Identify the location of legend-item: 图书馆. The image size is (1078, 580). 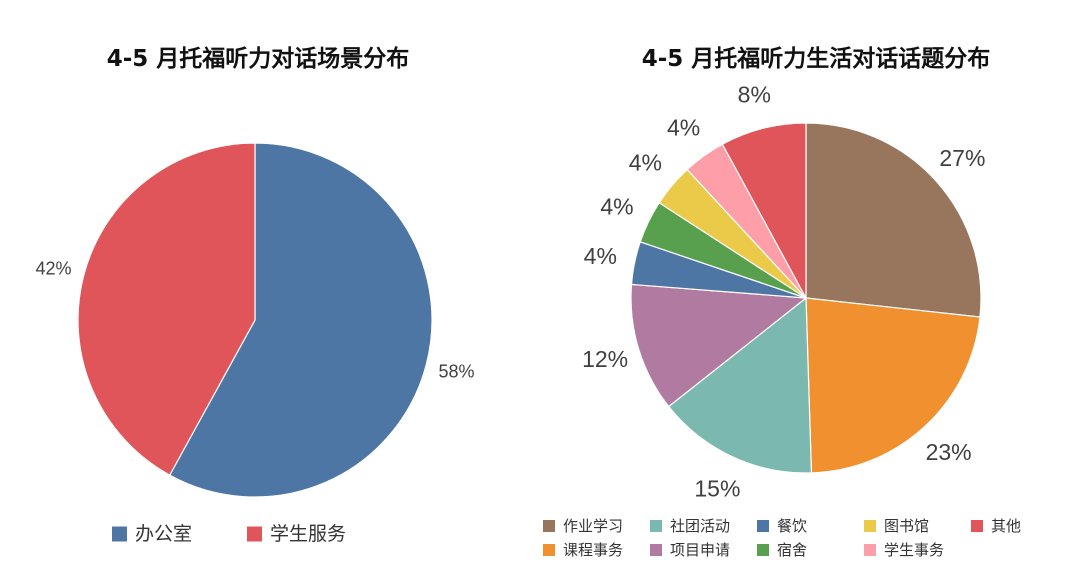
(896, 526).